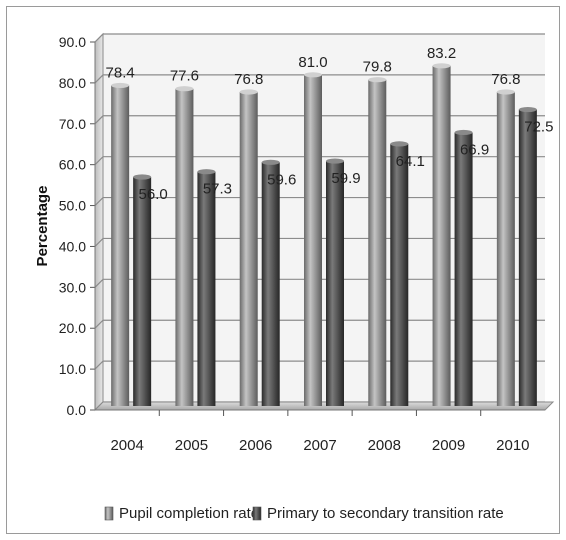 This screenshot has height=540, width=566. What do you see at coordinates (72, 206) in the screenshot?
I see `y-tick-label: 50.0` at bounding box center [72, 206].